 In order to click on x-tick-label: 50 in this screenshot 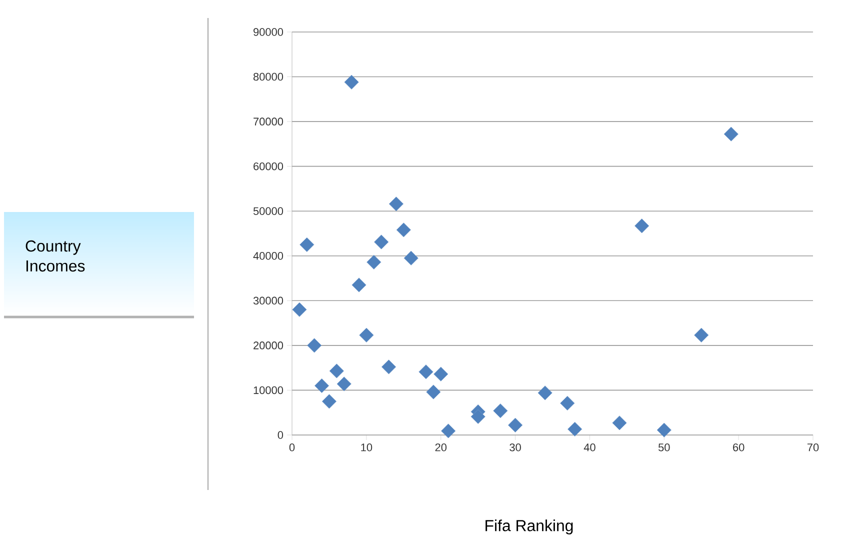, I will do `click(664, 448)`.